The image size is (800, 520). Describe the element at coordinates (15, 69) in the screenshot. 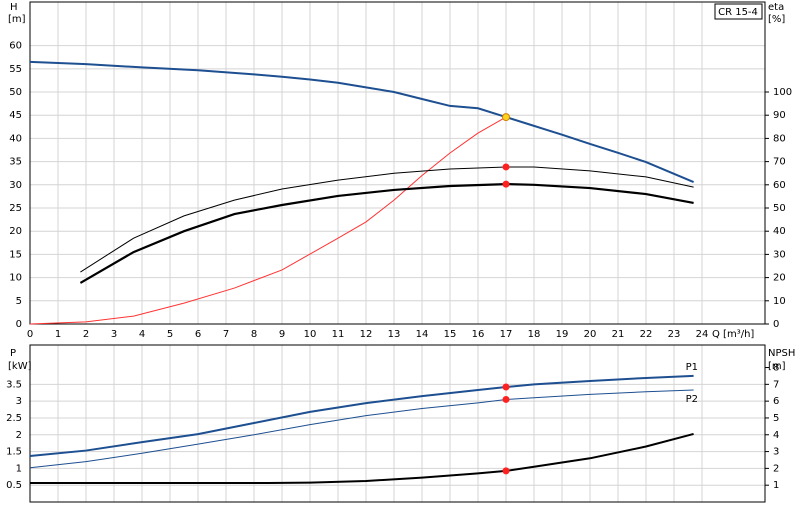

I see `y-tick-label: 55` at that location.